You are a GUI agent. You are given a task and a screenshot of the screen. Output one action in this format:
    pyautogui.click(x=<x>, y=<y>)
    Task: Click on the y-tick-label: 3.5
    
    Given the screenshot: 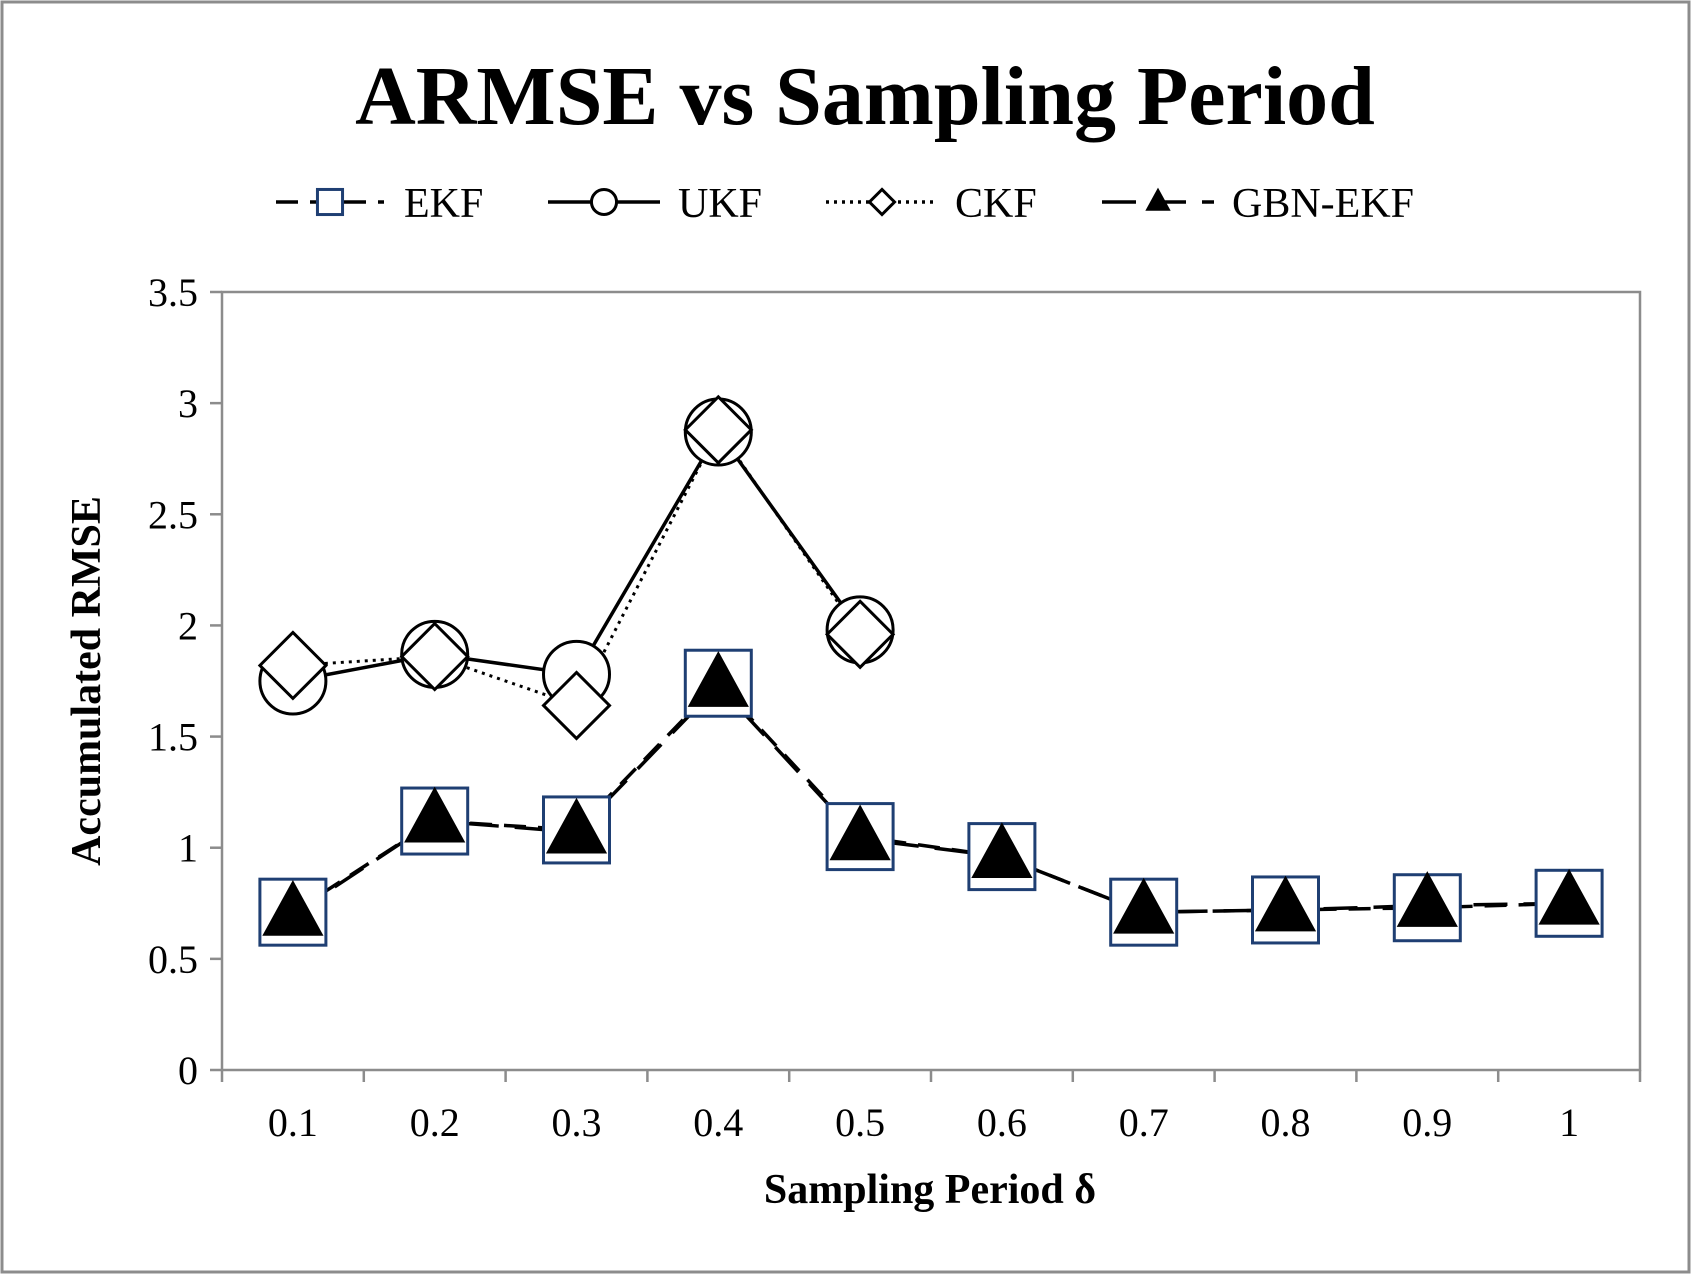 What is the action you would take?
    pyautogui.click(x=173, y=292)
    